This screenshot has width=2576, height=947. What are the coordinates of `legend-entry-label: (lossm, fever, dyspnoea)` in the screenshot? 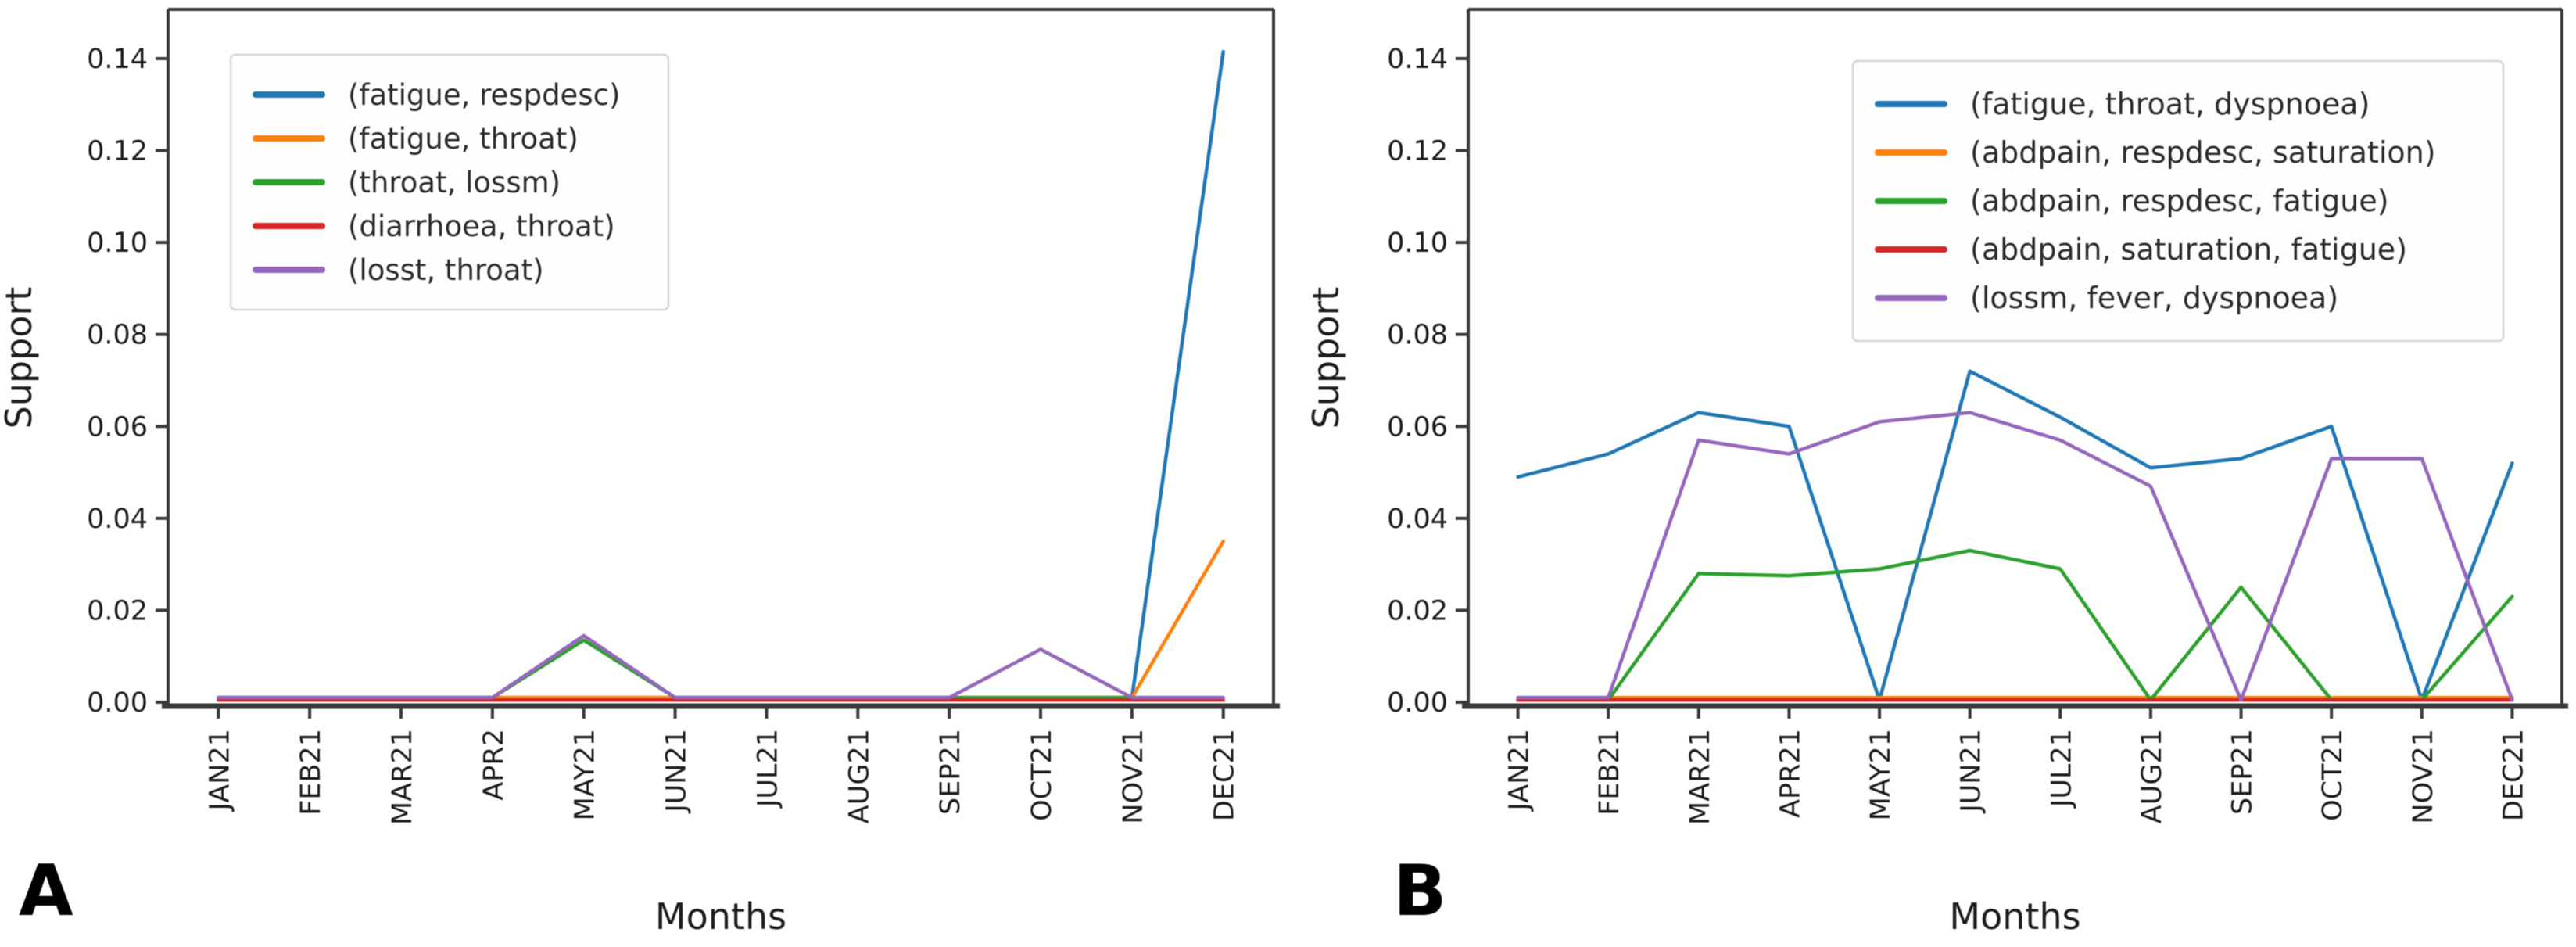 It's located at (2154, 298).